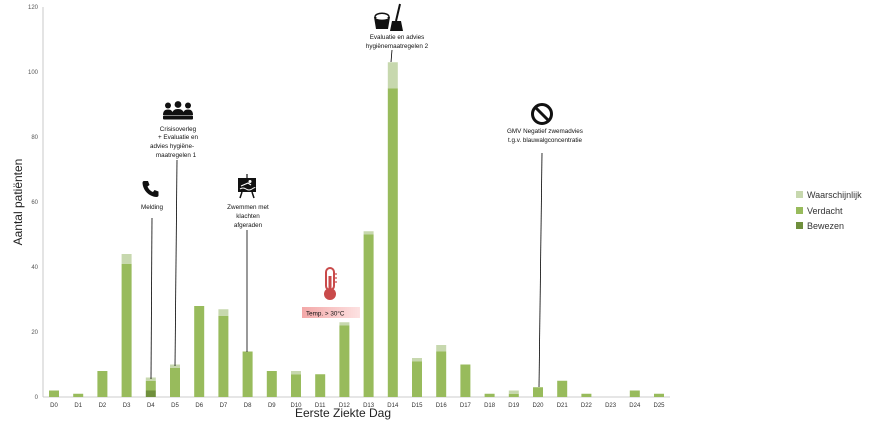 This screenshot has width=869, height=429. Describe the element at coordinates (587, 406) in the screenshot. I see `x-tick-label: D22` at that location.